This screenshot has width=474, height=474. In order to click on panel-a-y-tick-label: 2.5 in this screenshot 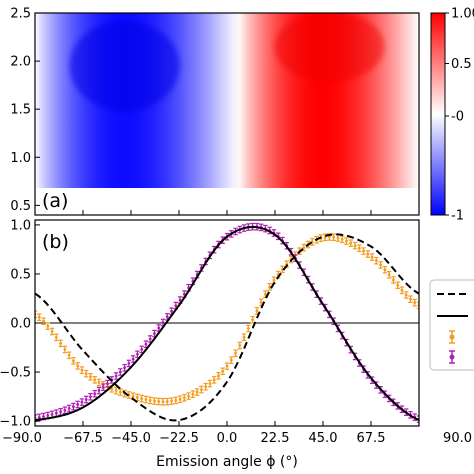, I will do `click(20, 14)`.